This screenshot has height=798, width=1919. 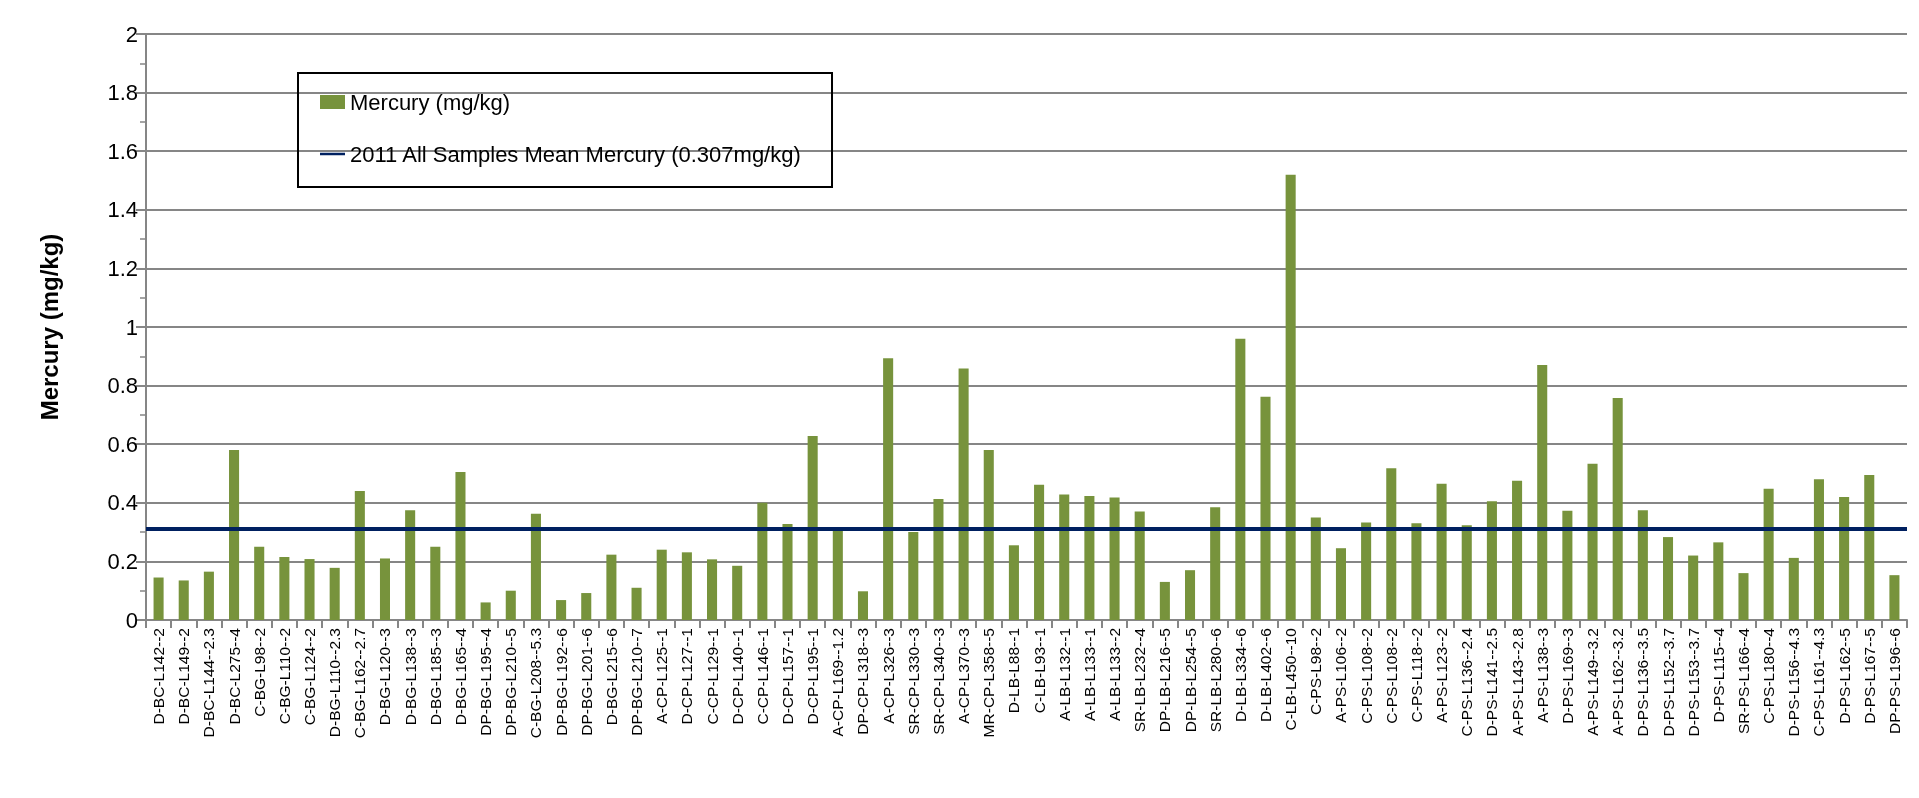 What do you see at coordinates (1769, 675) in the screenshot?
I see `x-tick-label: C-PS-L180--4` at bounding box center [1769, 675].